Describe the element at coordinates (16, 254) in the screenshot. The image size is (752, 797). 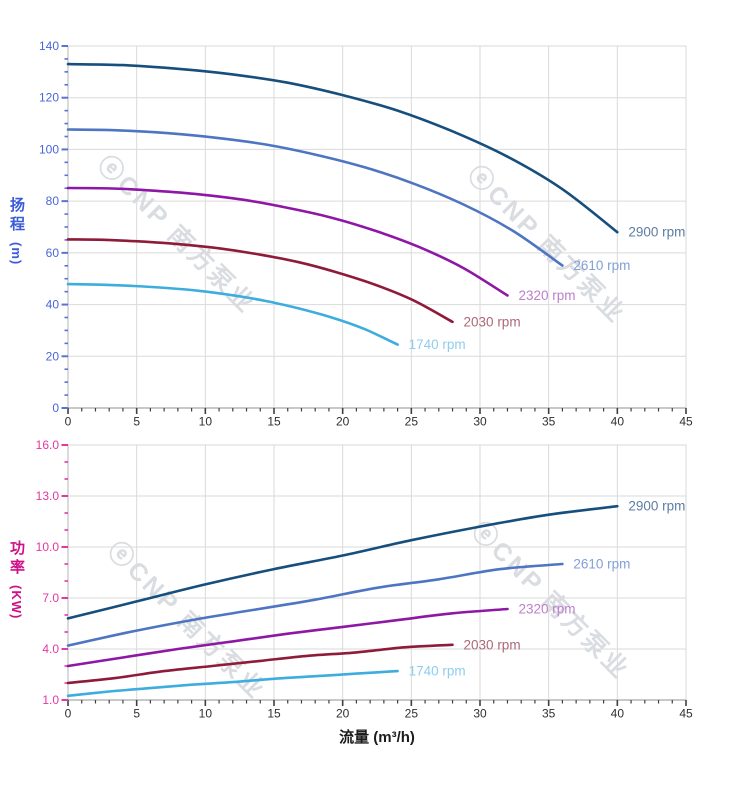
I see `head-axis-unit: (m)` at that location.